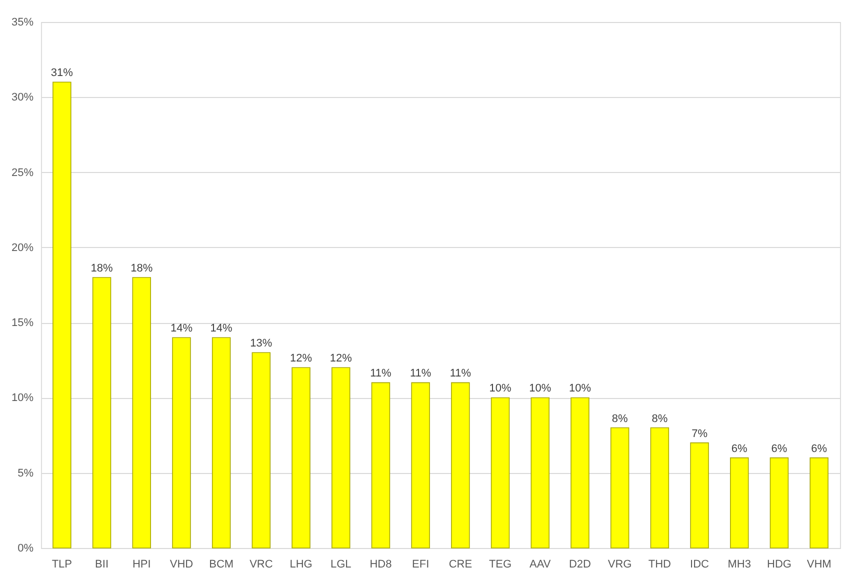 Image resolution: width=864 pixels, height=577 pixels. I want to click on x-tick-label: VRG, so click(620, 564).